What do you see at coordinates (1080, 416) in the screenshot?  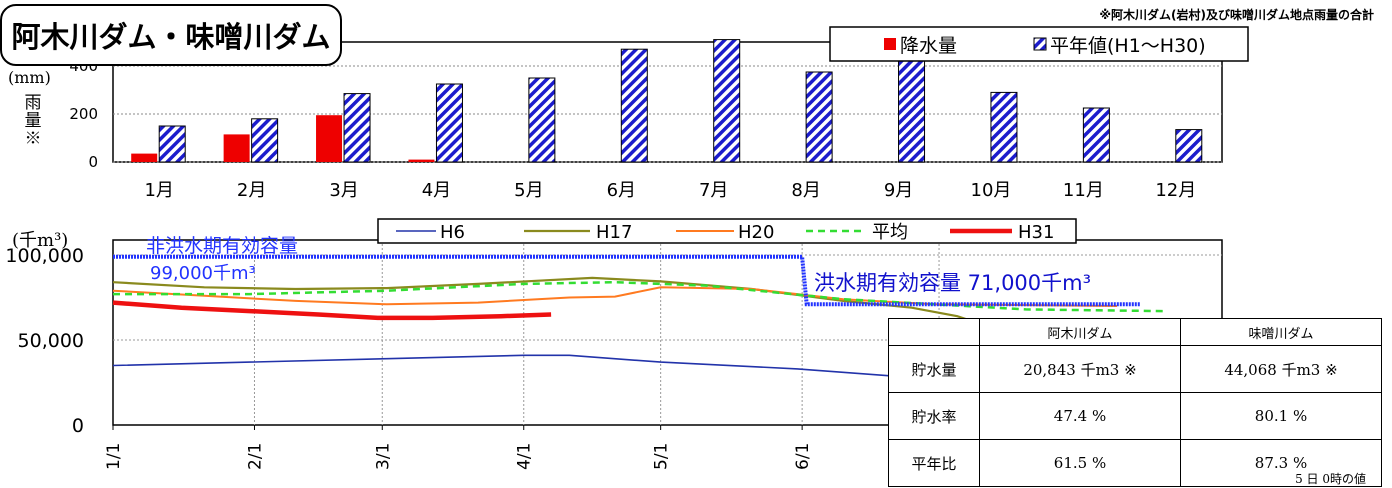 I see `table-cell: 47.4 %` at bounding box center [1080, 416].